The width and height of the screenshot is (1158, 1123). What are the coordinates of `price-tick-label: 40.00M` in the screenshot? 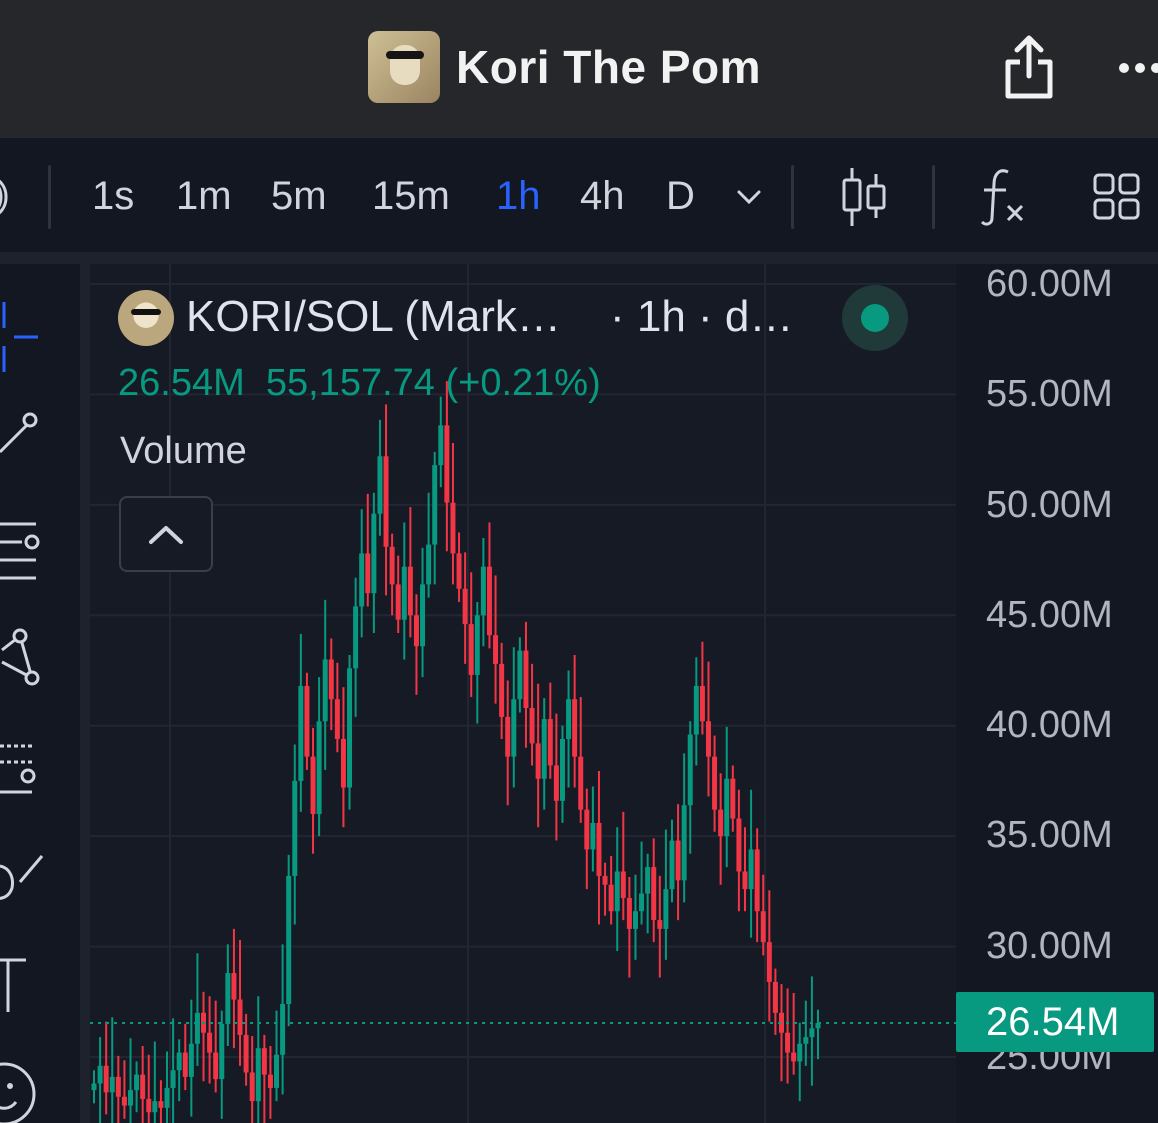 It's located at (1049, 725).